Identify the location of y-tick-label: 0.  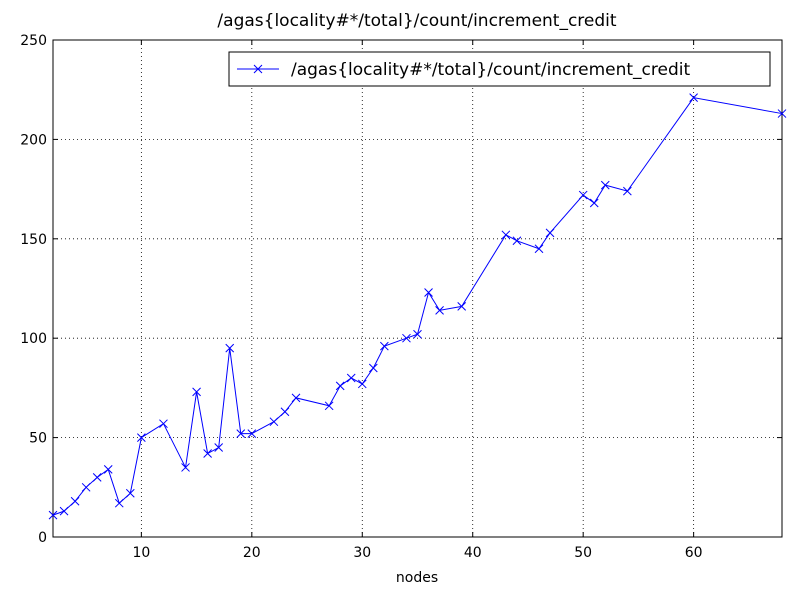
(42, 538).